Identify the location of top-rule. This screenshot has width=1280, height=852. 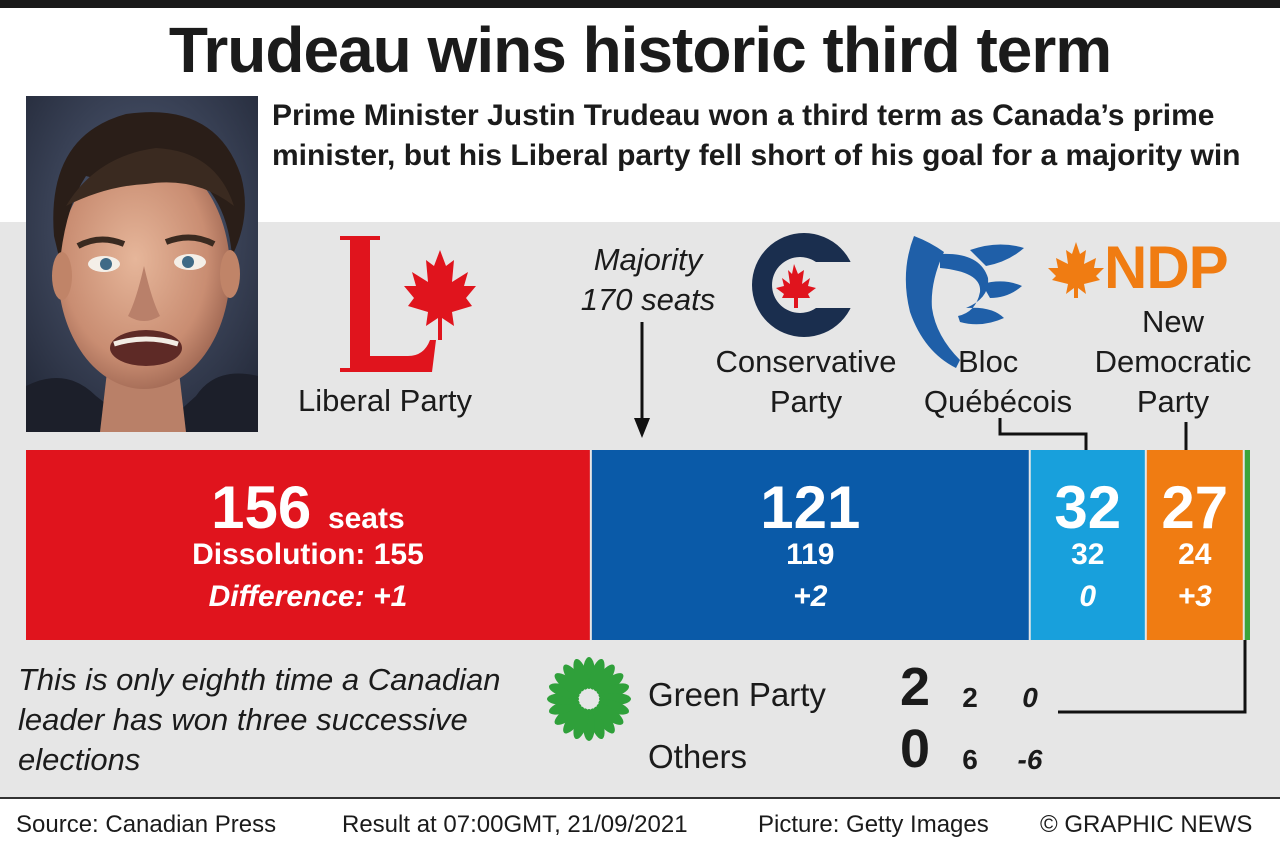
(640, 4).